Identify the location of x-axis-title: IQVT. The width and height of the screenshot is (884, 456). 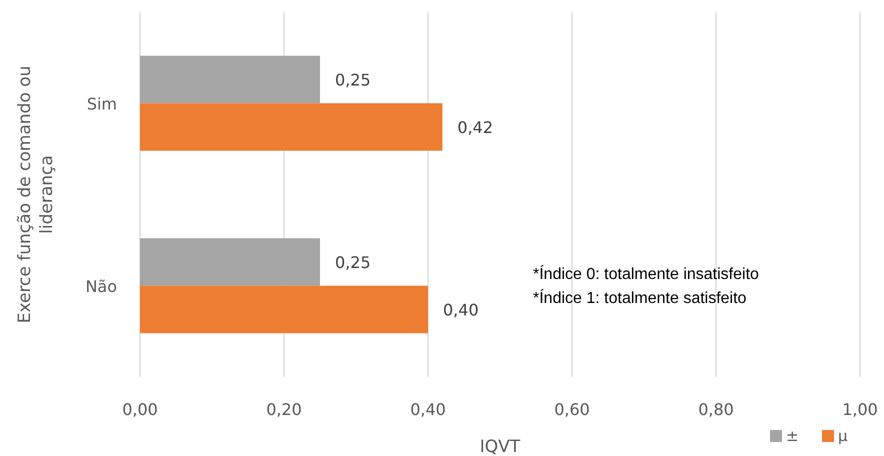
(500, 446).